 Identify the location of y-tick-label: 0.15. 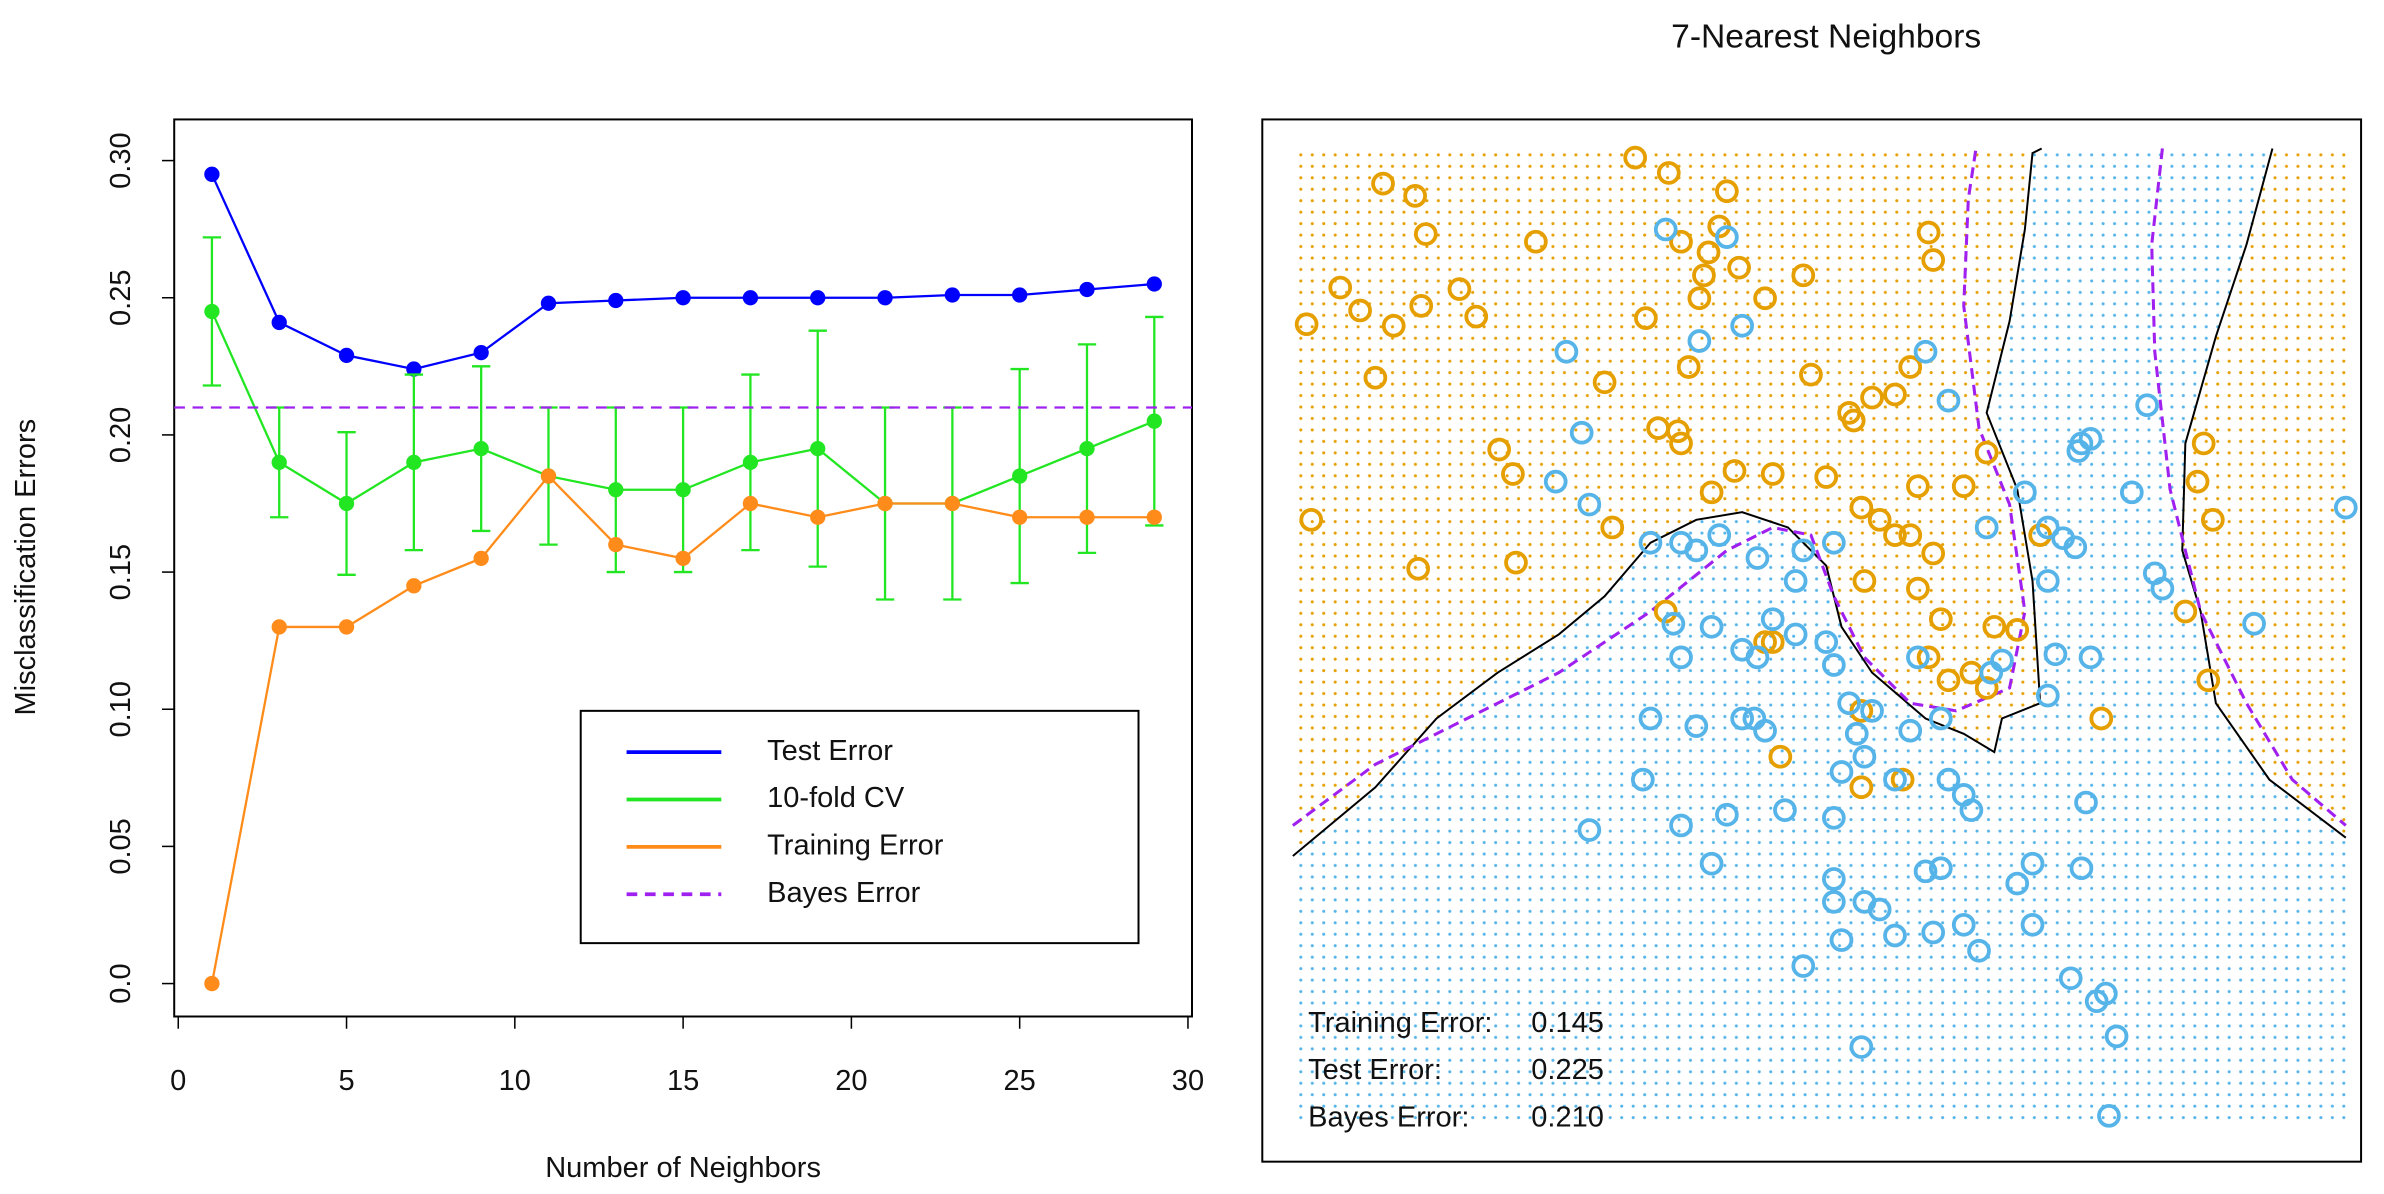
(121, 572).